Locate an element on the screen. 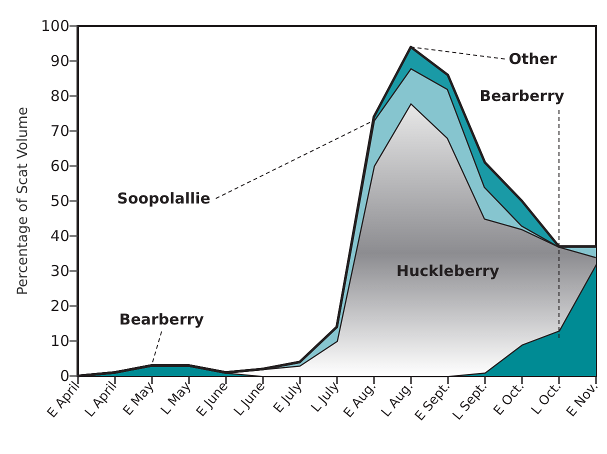  y-tick-label: 90 is located at coordinates (60, 61).